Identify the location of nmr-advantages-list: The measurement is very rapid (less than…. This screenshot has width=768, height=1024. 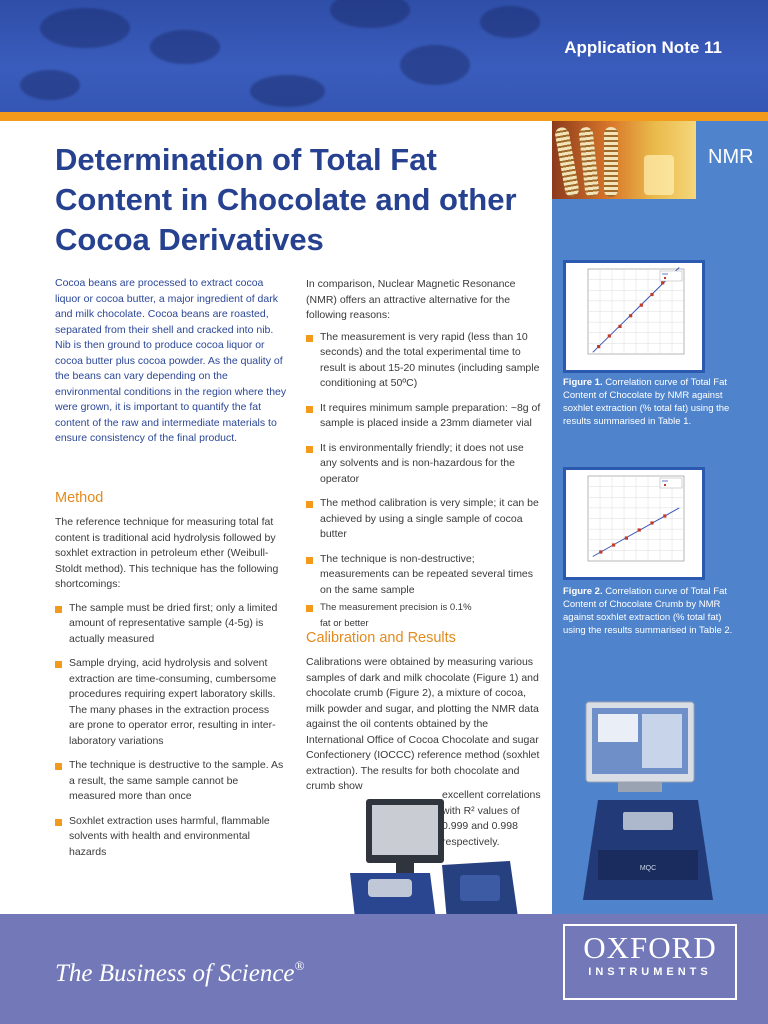
(423, 481).